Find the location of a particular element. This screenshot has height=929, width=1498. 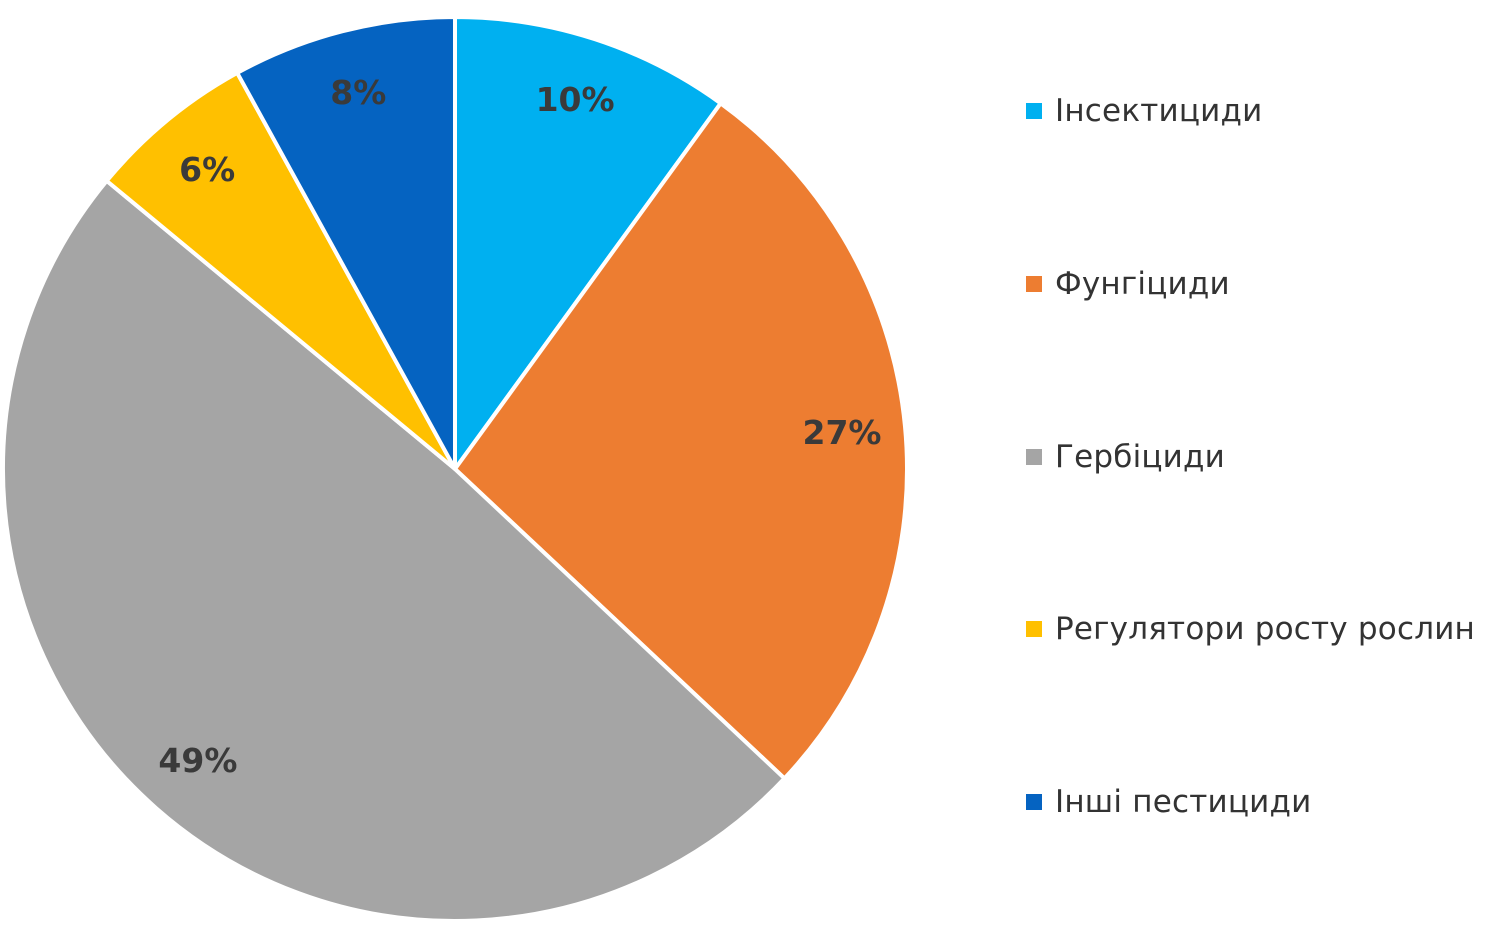

legend-swatch-growth-regulators is located at coordinates (1034, 629).